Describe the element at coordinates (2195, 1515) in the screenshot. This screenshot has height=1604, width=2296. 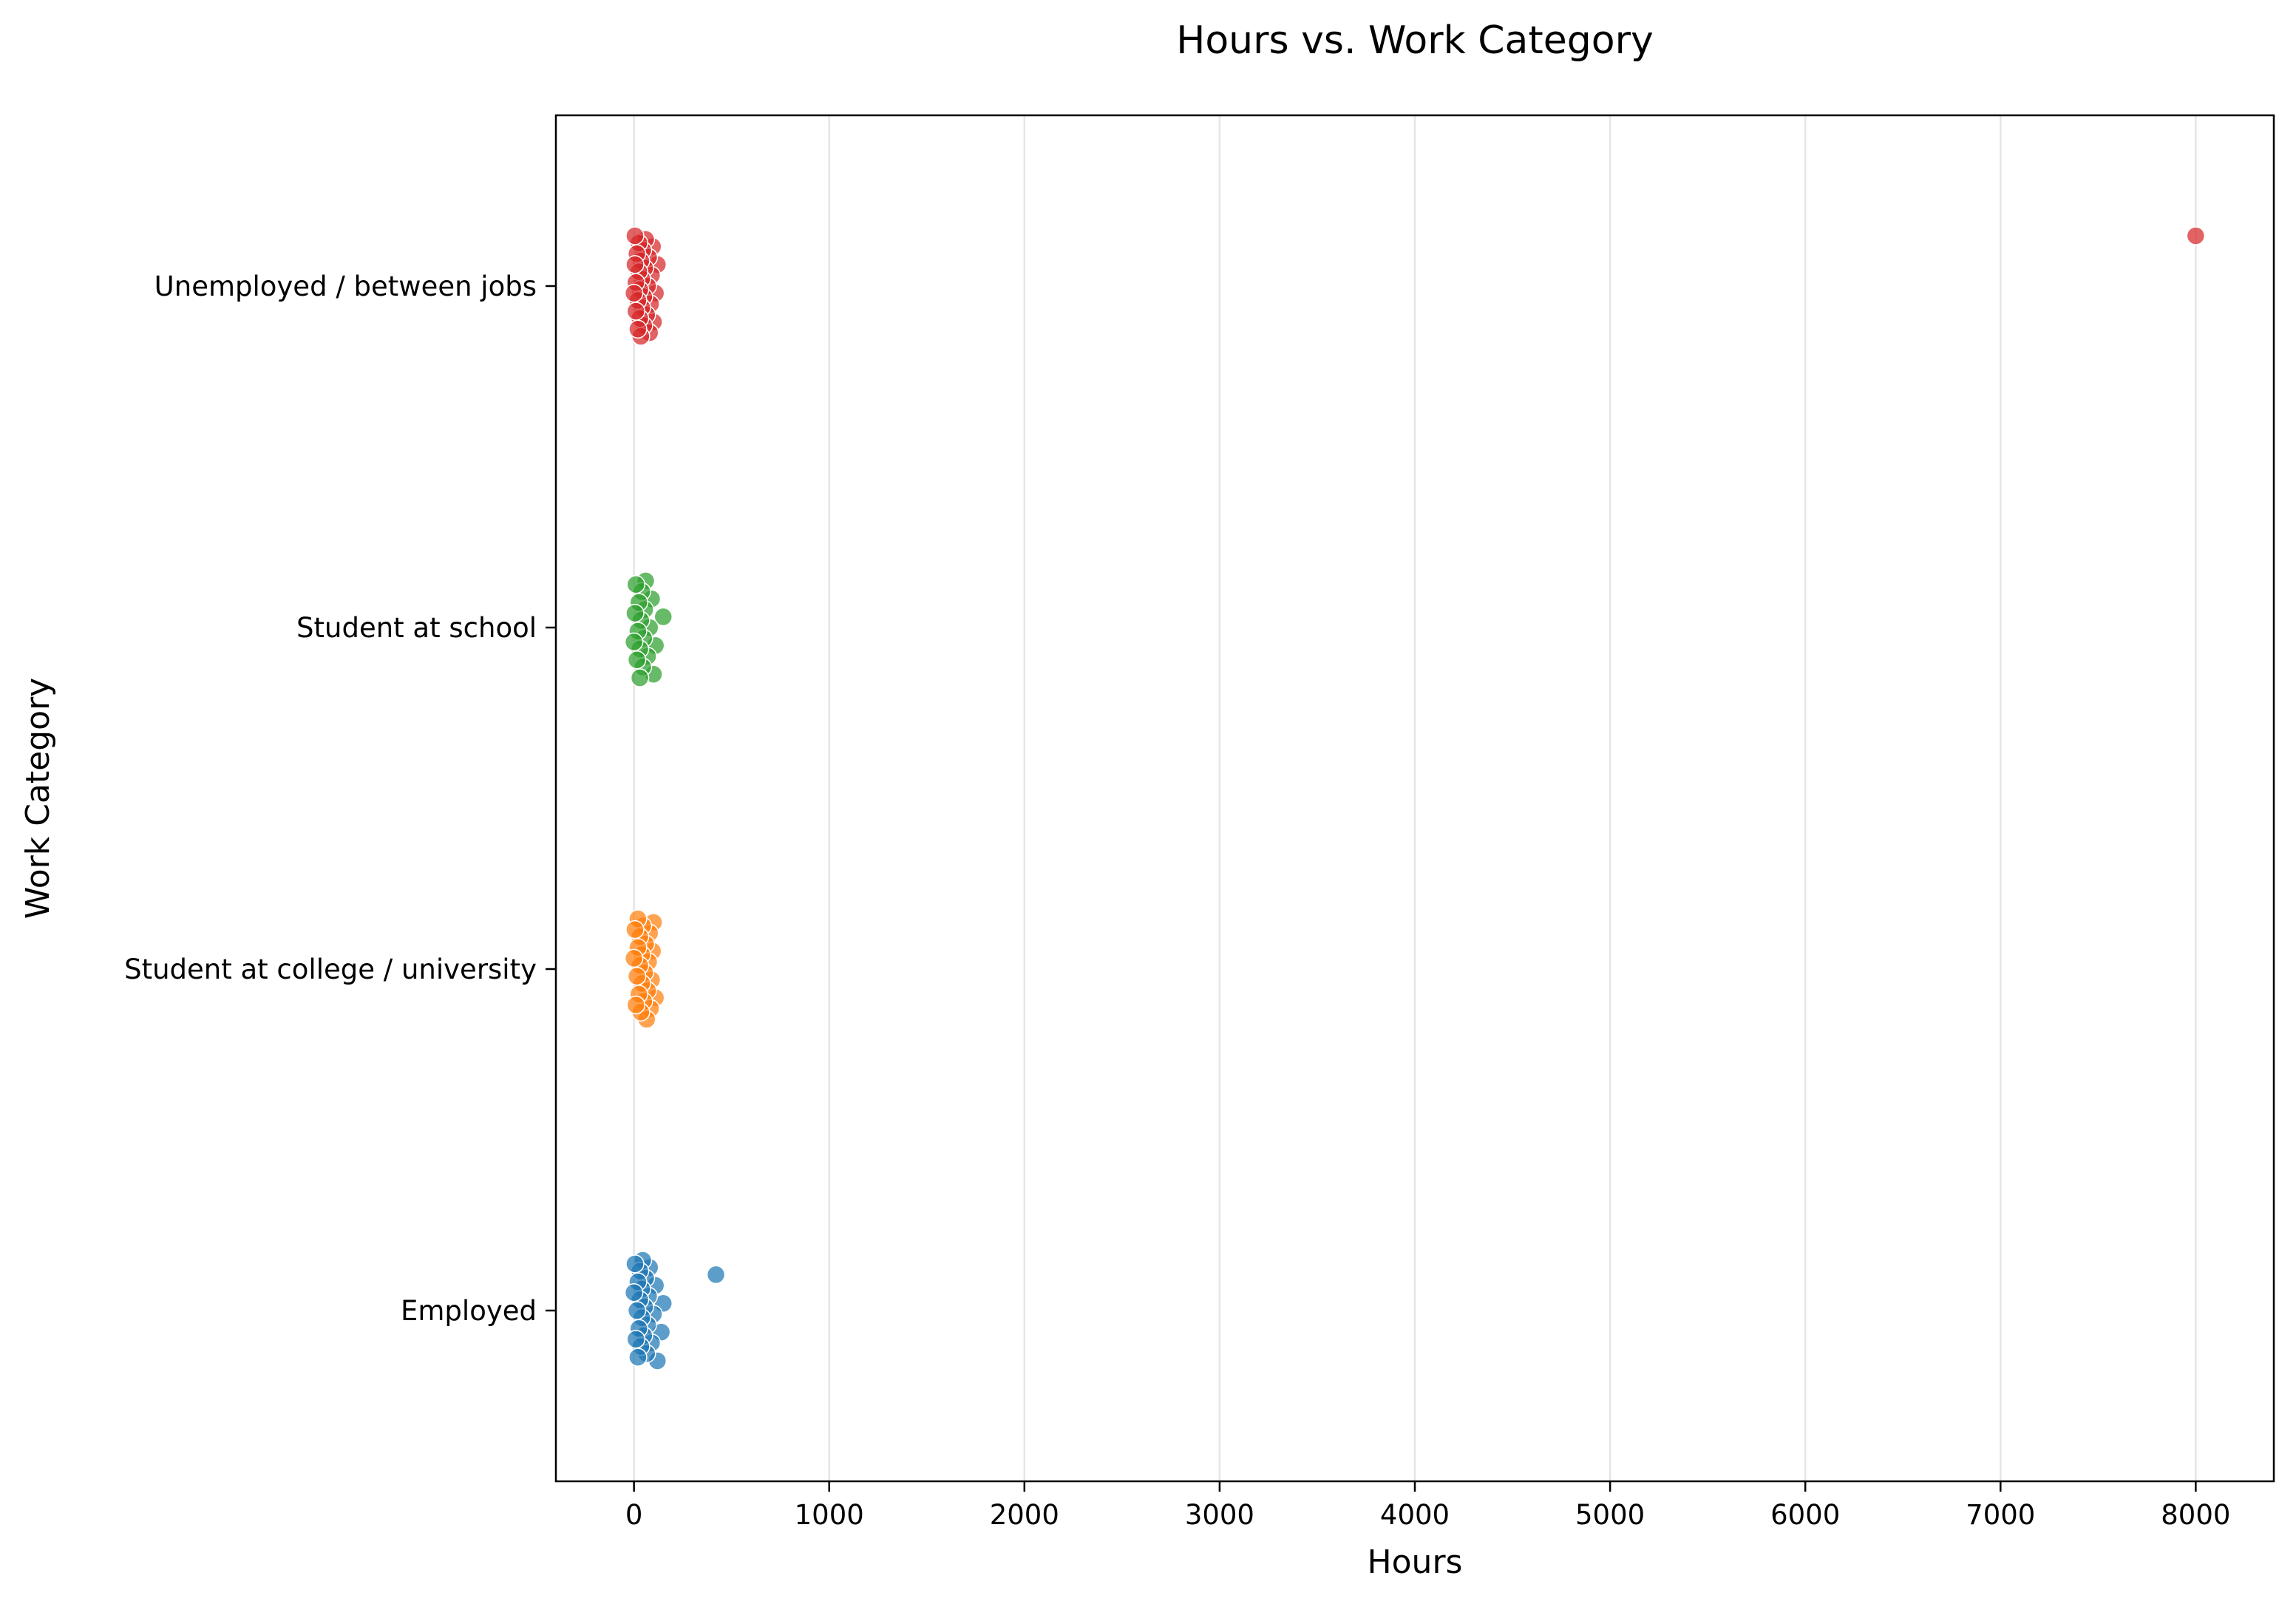
I see `x-tick-label: 8000` at that location.